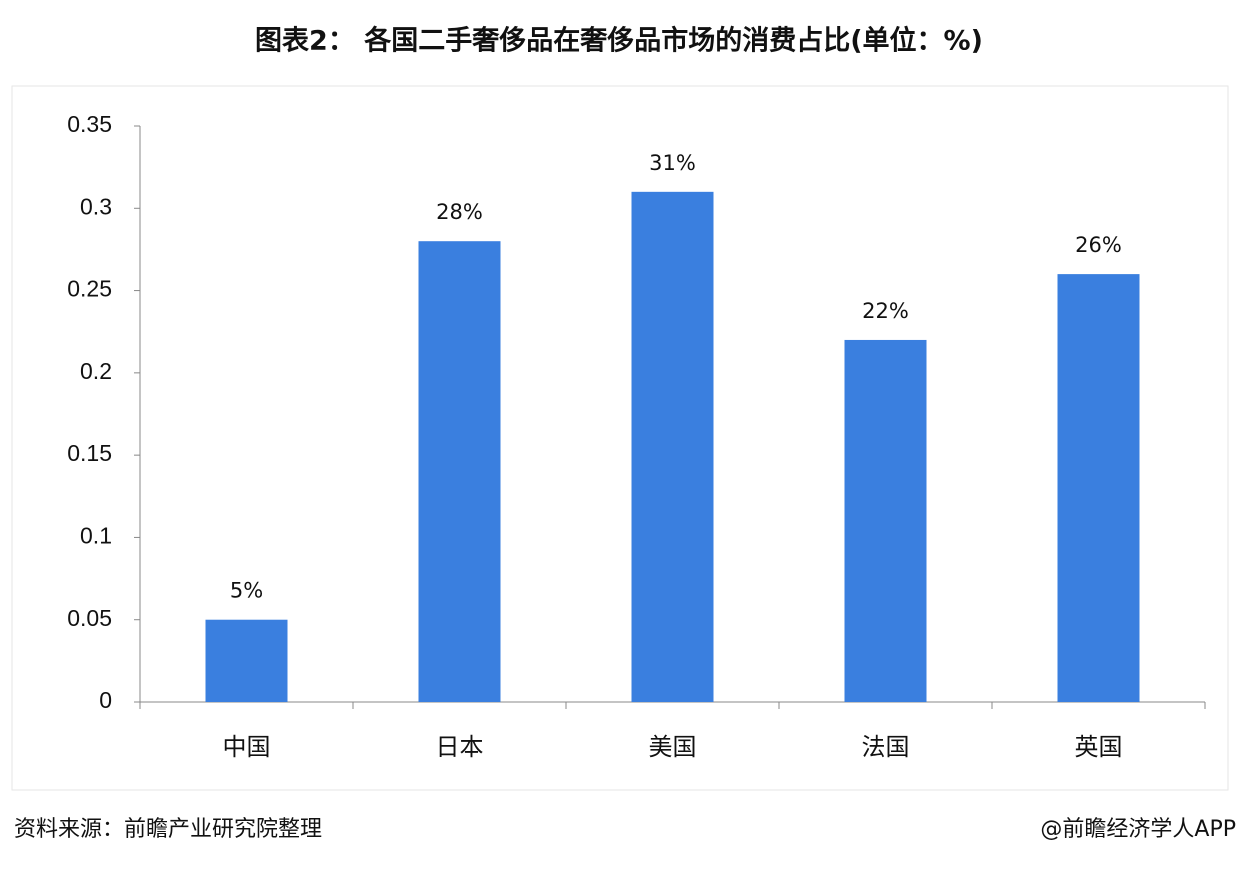 This screenshot has height=876, width=1238. I want to click on value-label: 5%, so click(246, 591).